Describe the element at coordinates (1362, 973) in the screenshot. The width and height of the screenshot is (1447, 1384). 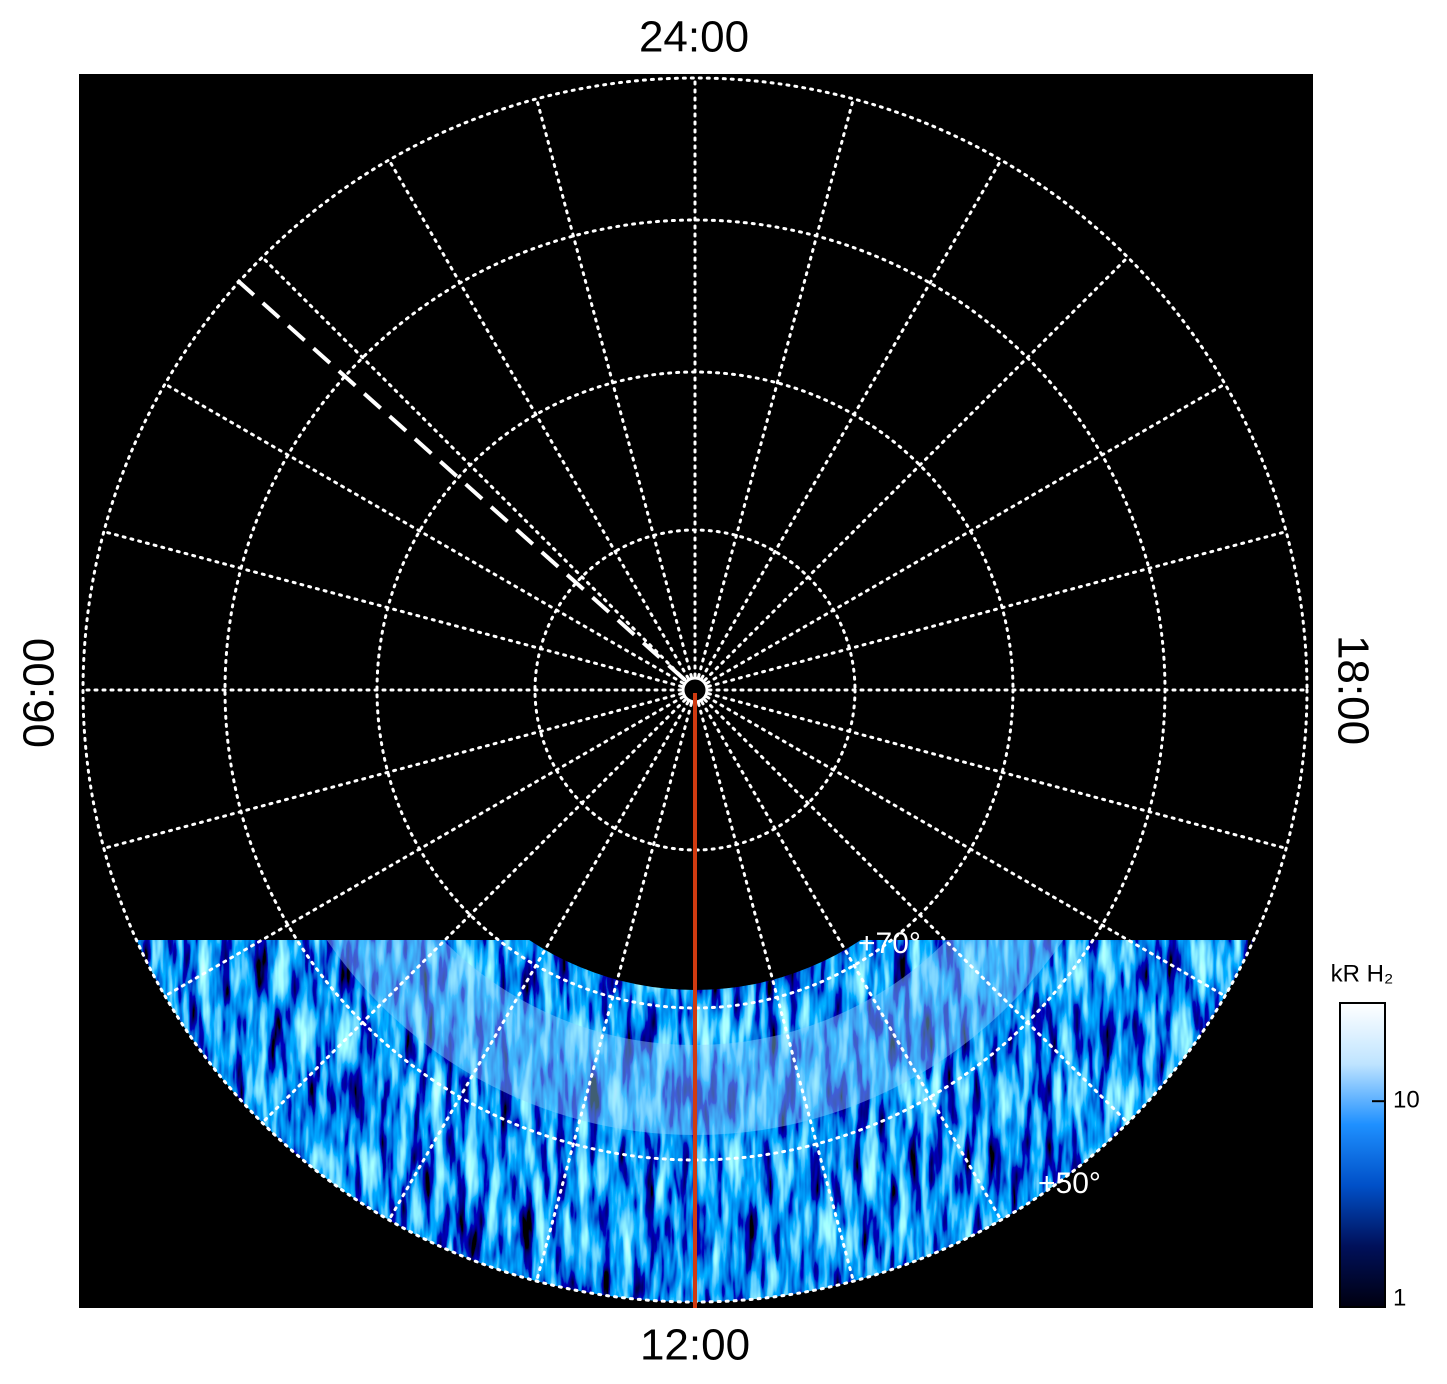
I see `colorbar-title: kR H₂` at that location.